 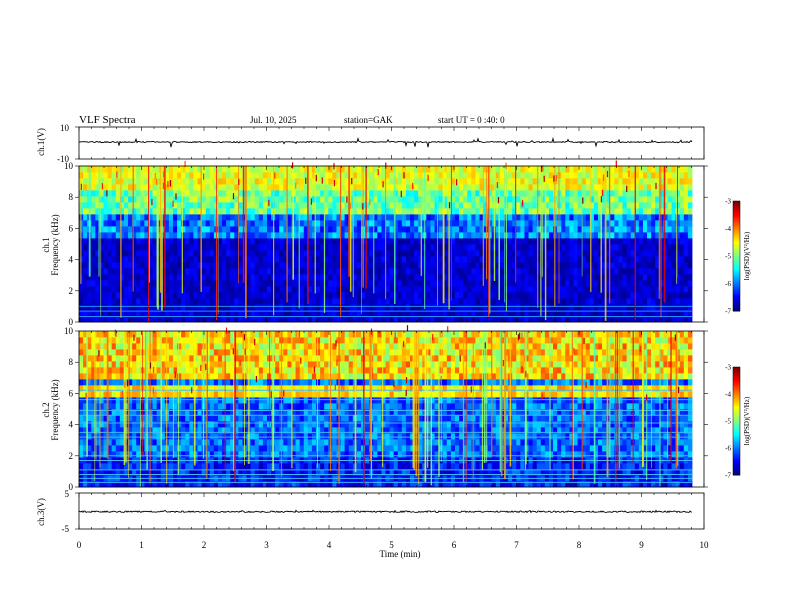 What do you see at coordinates (204, 545) in the screenshot?
I see `x-tick-label: 2` at bounding box center [204, 545].